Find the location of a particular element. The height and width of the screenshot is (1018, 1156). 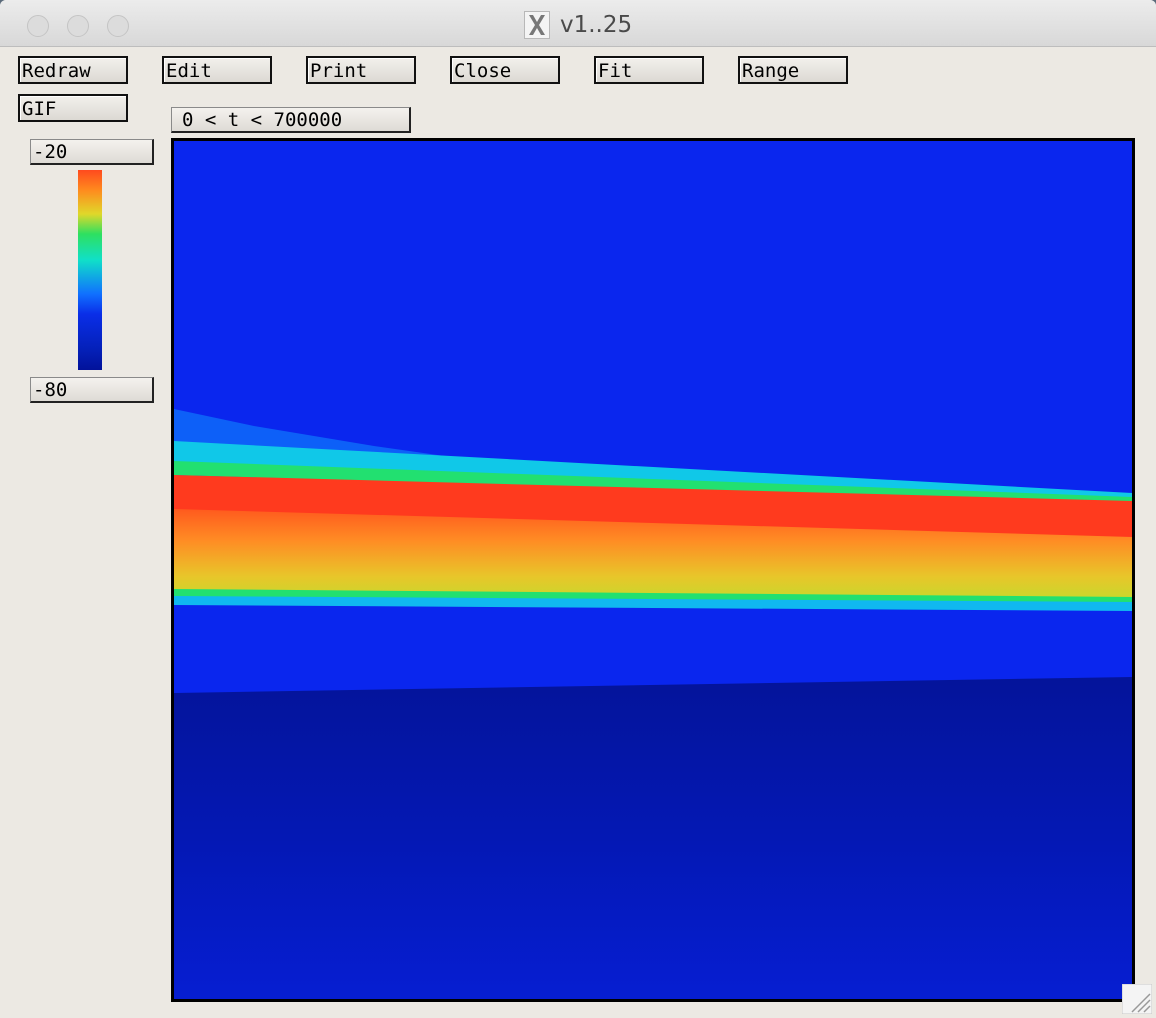

cyan-band-top is located at coordinates (653, 472).